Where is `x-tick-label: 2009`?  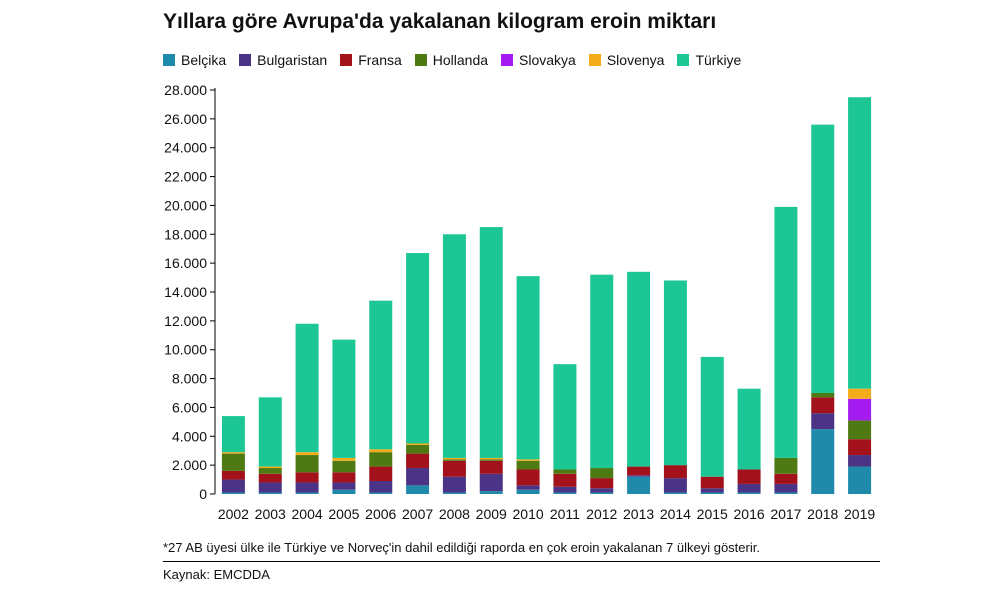 x-tick-label: 2009 is located at coordinates (491, 514).